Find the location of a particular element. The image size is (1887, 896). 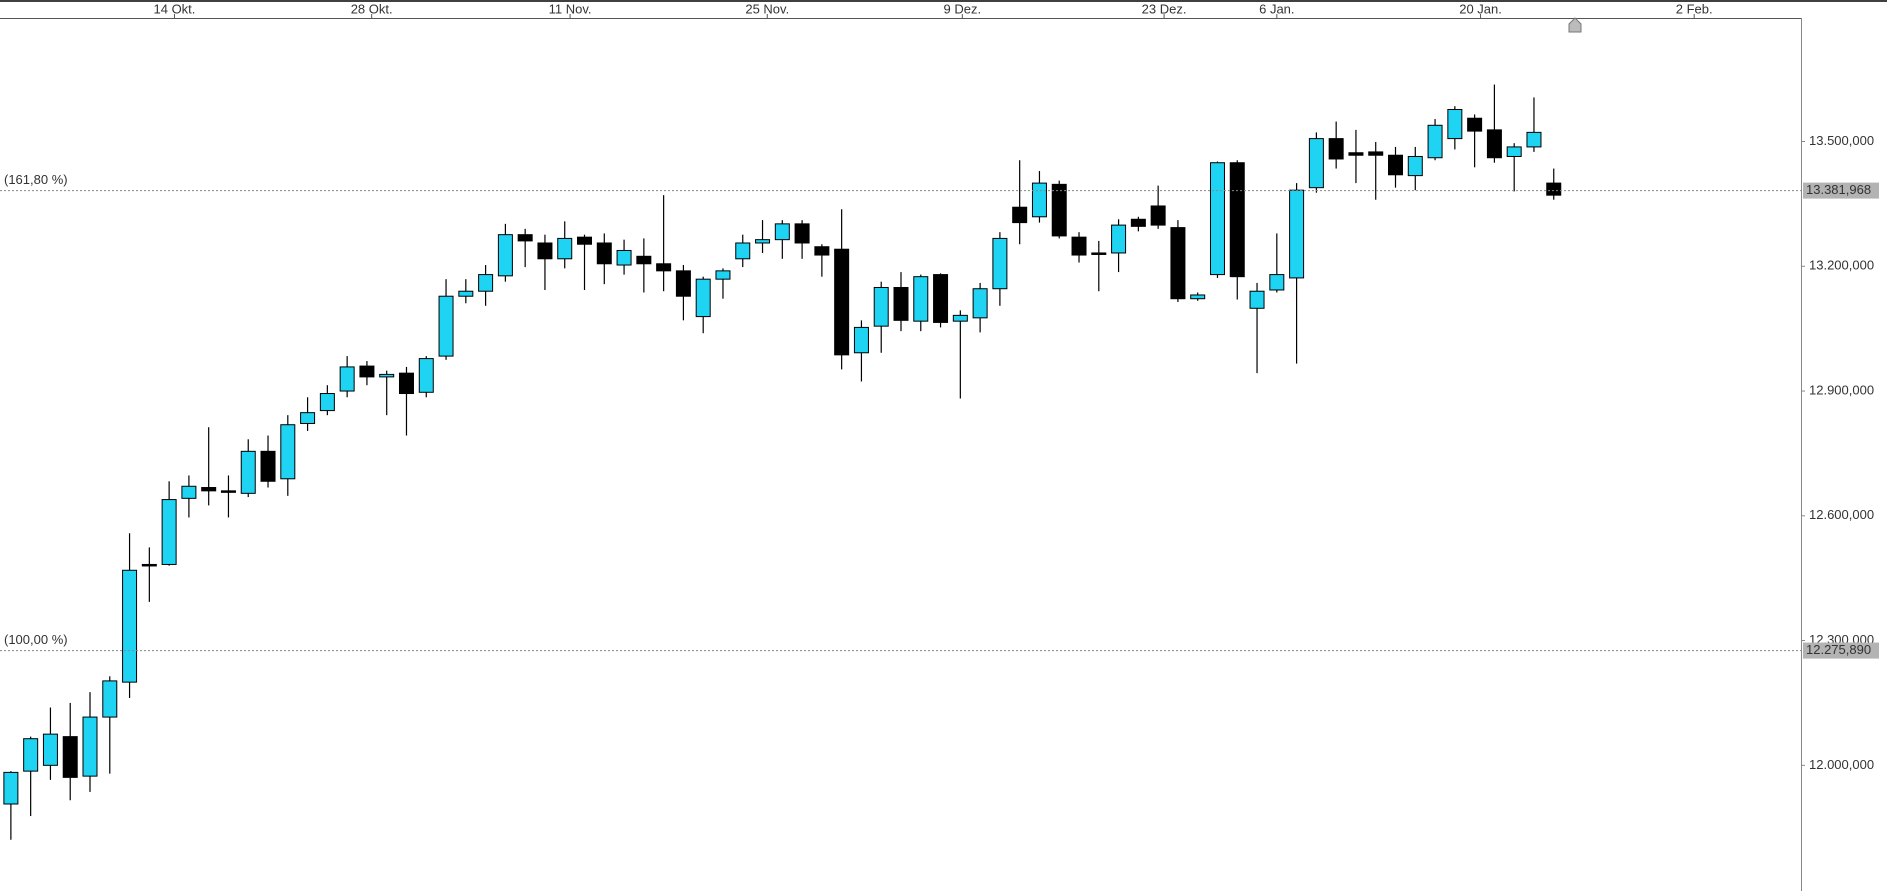

x-tick-label: 11 Nov. is located at coordinates (570, 8).